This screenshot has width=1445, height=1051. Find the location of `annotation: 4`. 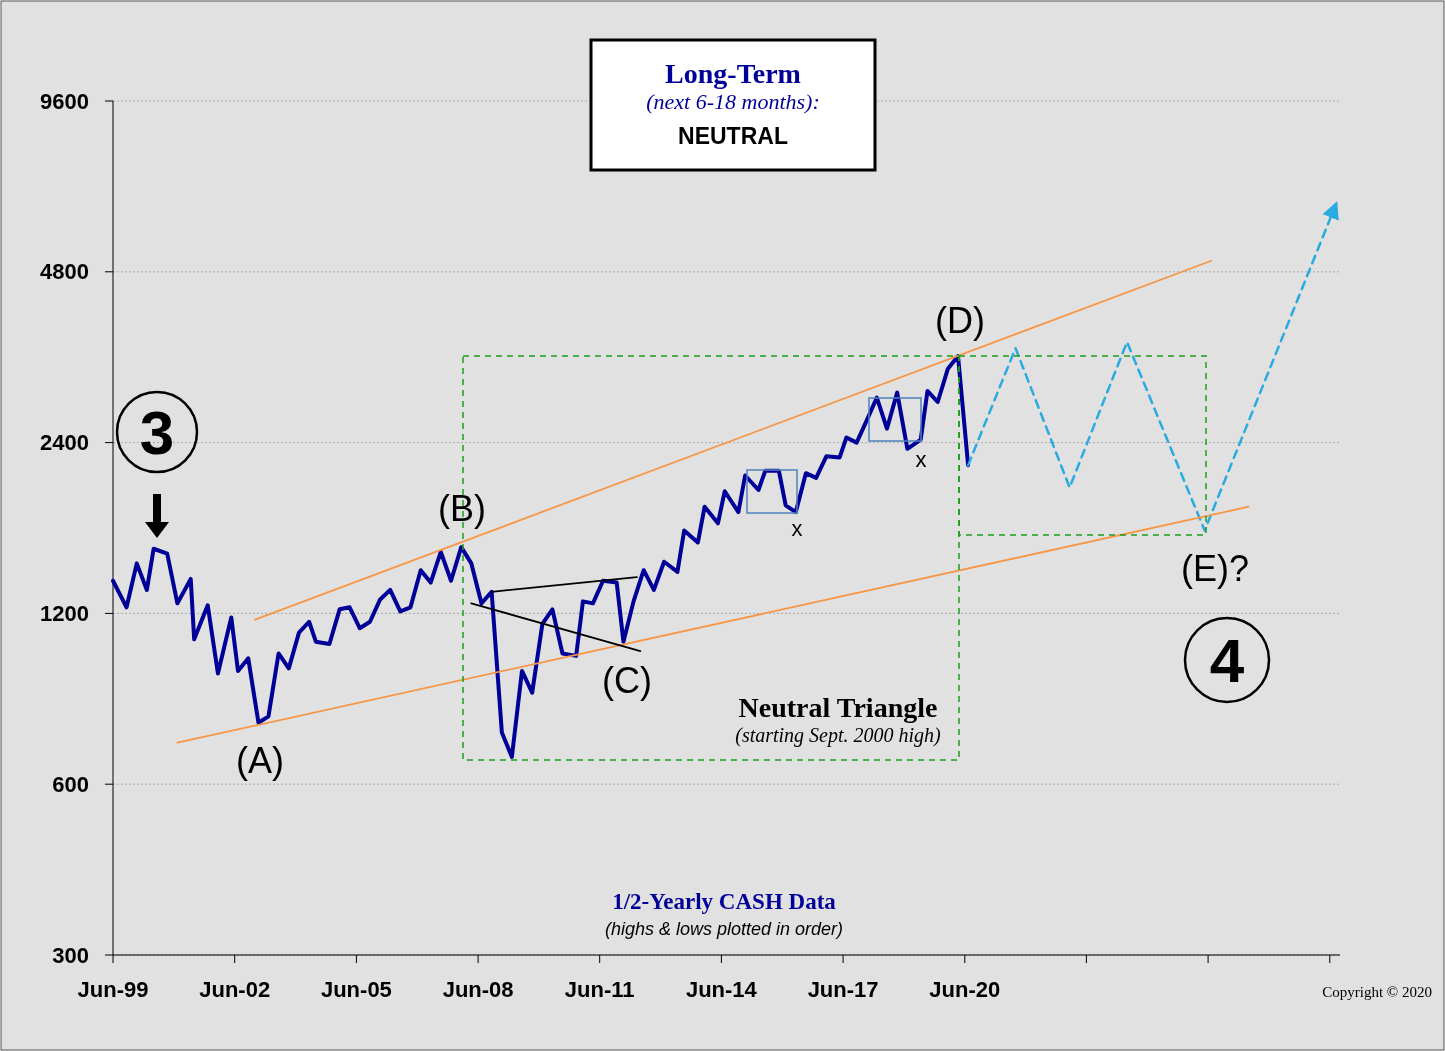

annotation: 4 is located at coordinates (1227, 660).